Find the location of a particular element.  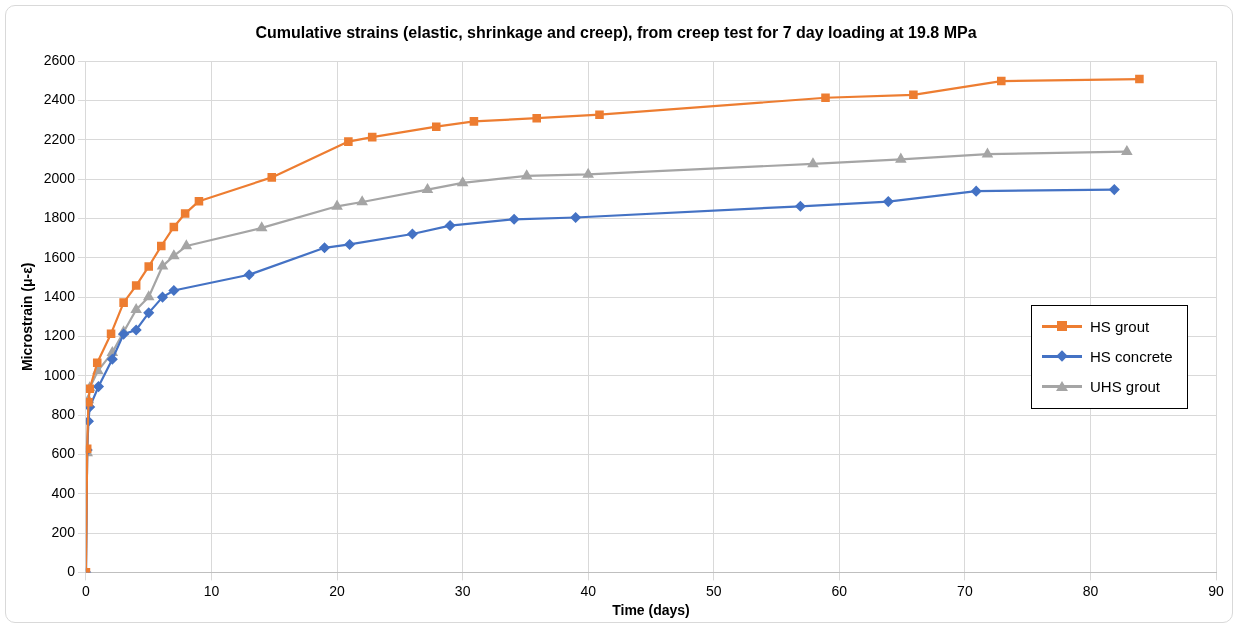

y-tick-label: 1800 is located at coordinates (59, 217).